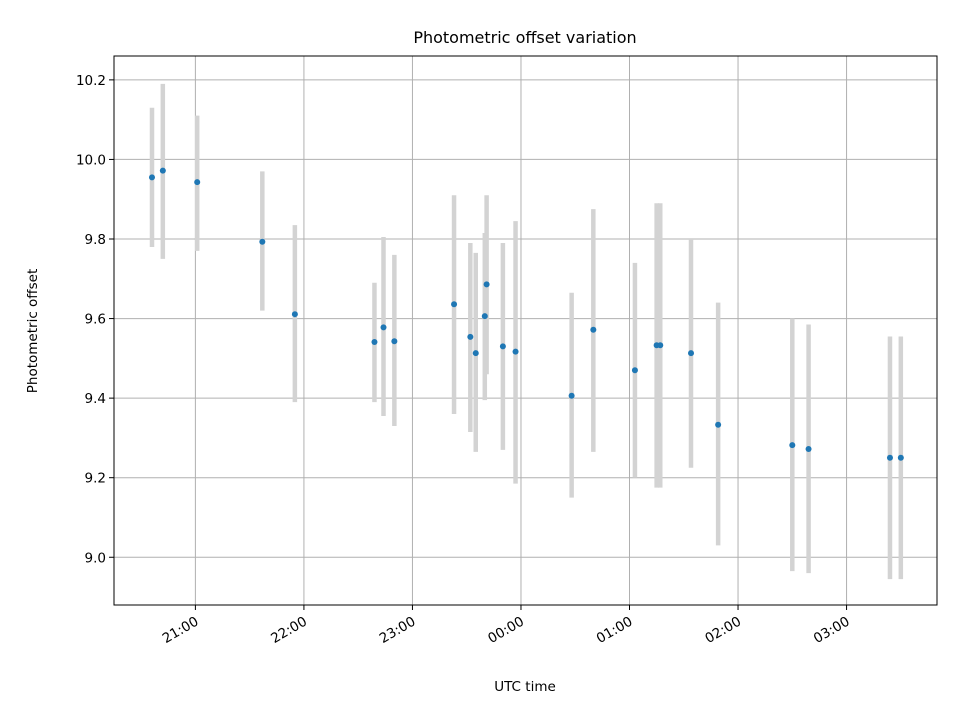 Image resolution: width=960 pixels, height=720 pixels. Describe the element at coordinates (95, 399) in the screenshot. I see `y-tick-label: 9.4` at that location.